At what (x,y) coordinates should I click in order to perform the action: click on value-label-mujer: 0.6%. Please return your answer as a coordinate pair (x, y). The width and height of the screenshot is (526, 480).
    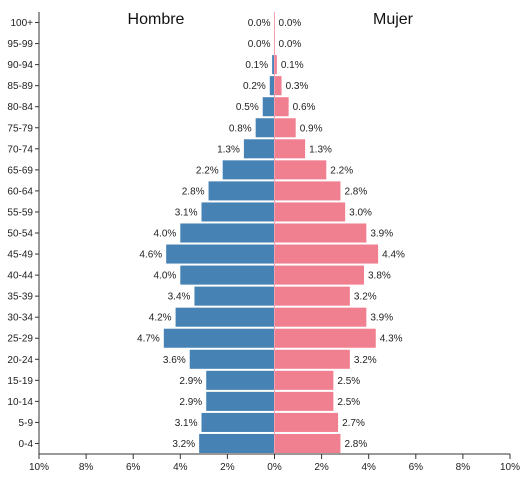
    Looking at the image, I should click on (304, 107).